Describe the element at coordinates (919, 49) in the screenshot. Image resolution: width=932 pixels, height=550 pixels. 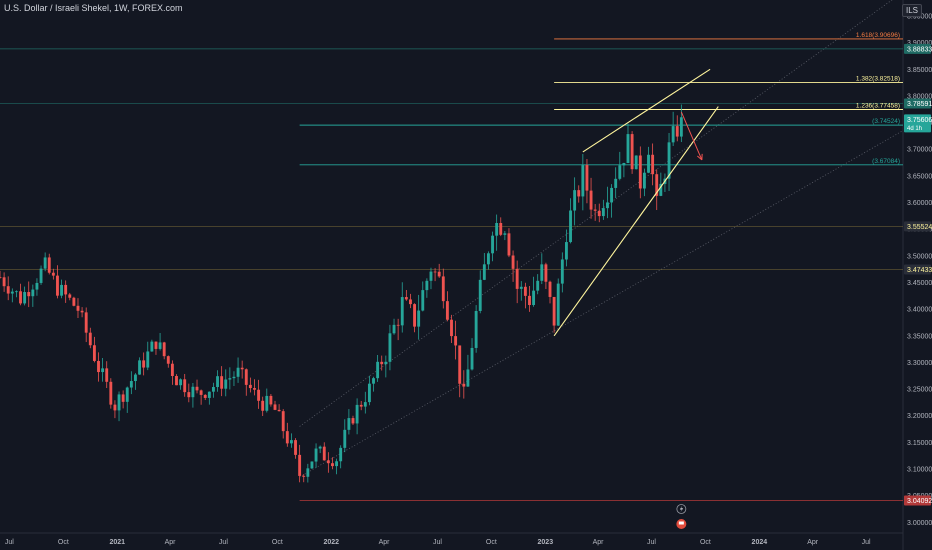
I see `price-badge-label: 3.88833` at that location.